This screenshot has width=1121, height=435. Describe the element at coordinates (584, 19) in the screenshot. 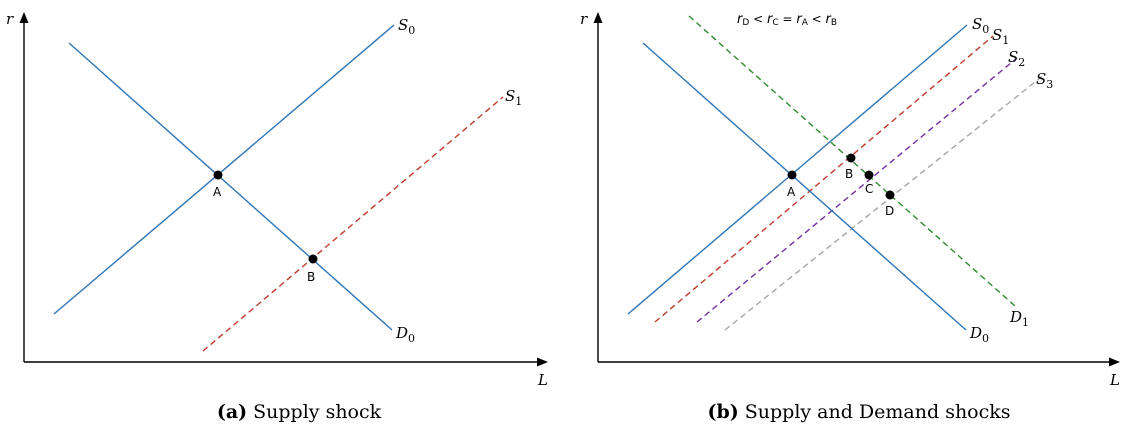

I see `panel-b-y-axis-label: r` at that location.